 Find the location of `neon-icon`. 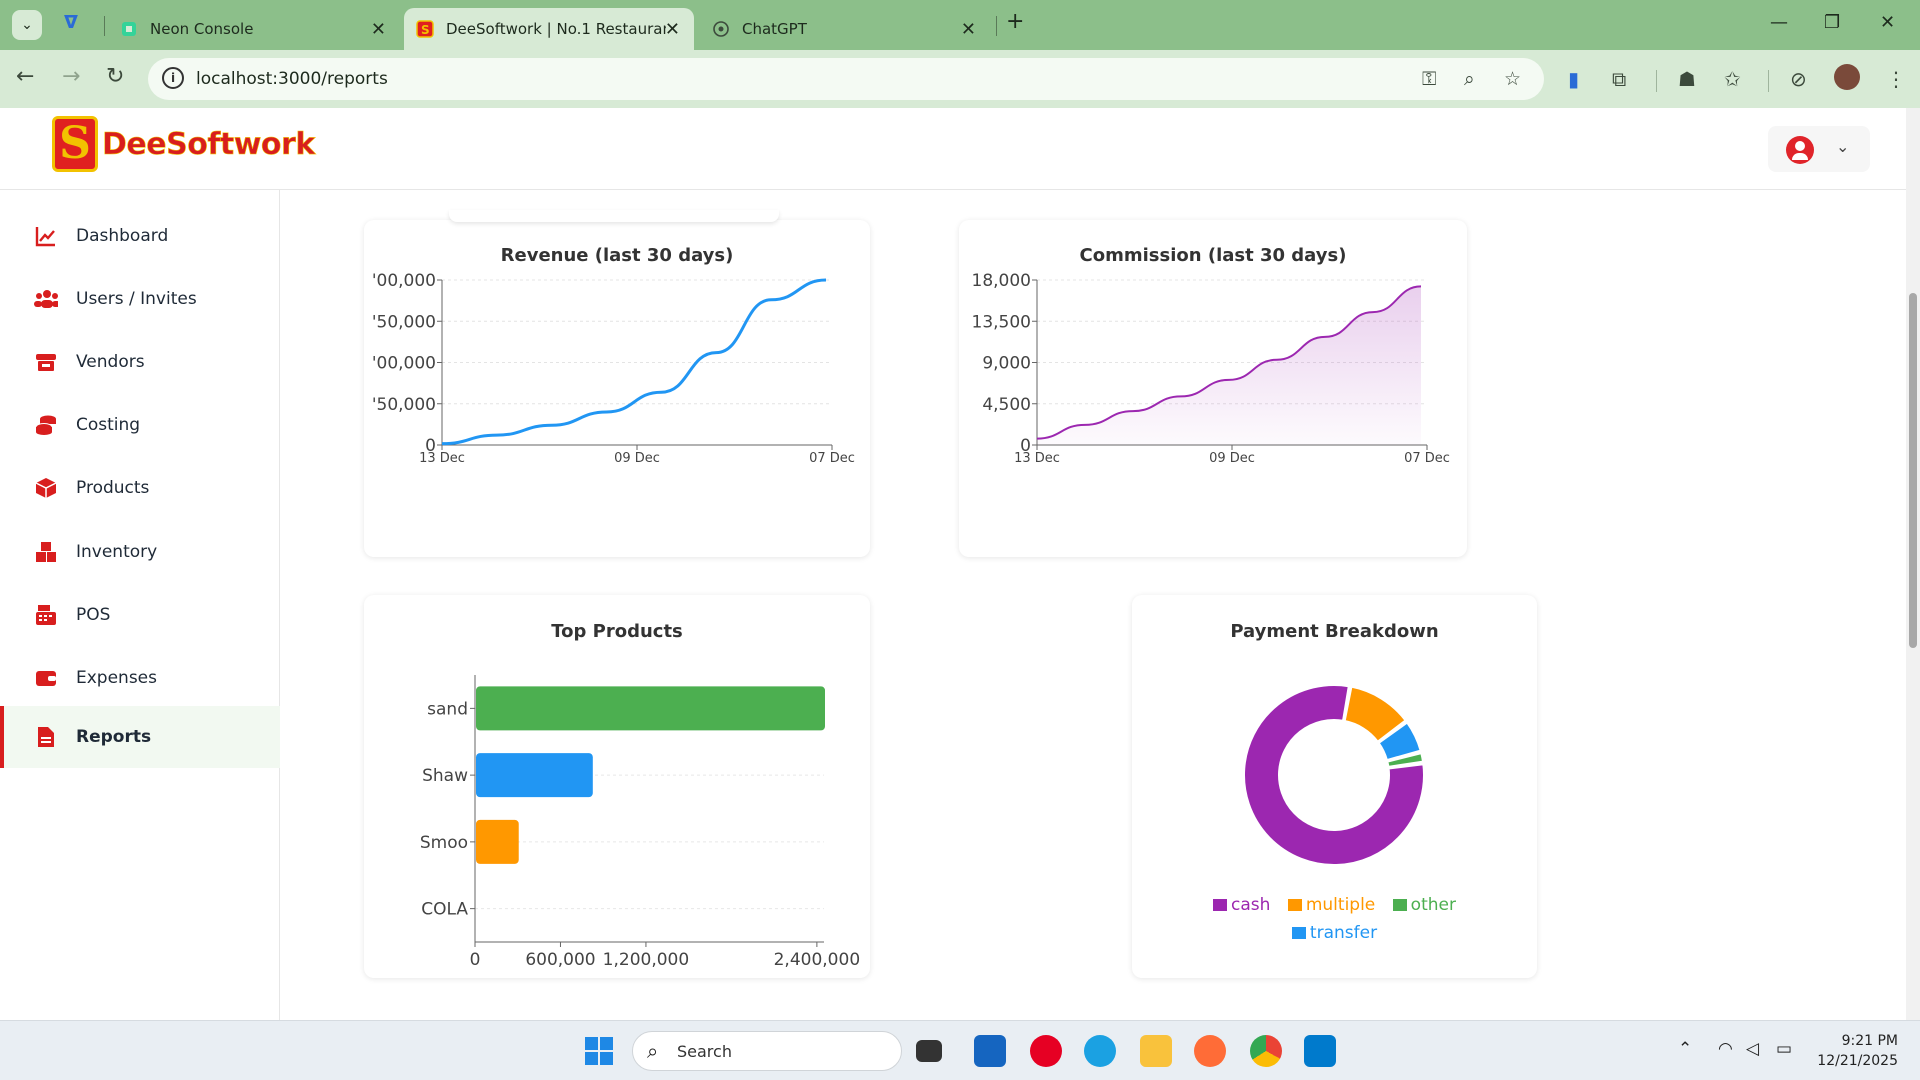

neon-icon is located at coordinates (129, 29).